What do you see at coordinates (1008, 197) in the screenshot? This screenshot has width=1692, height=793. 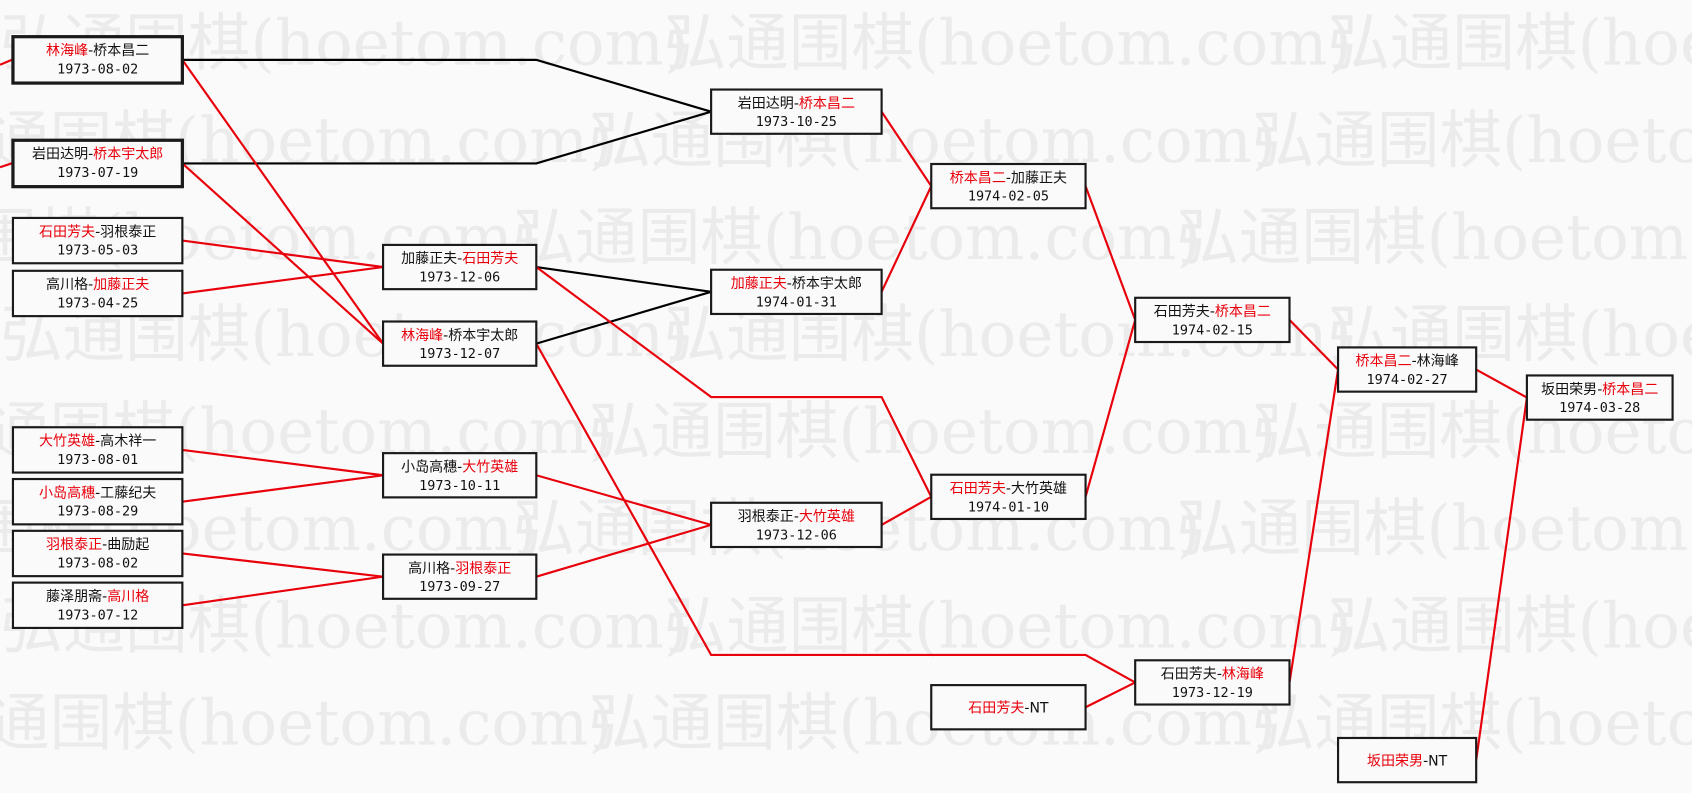 I see `match-date: 1974-02-05` at bounding box center [1008, 197].